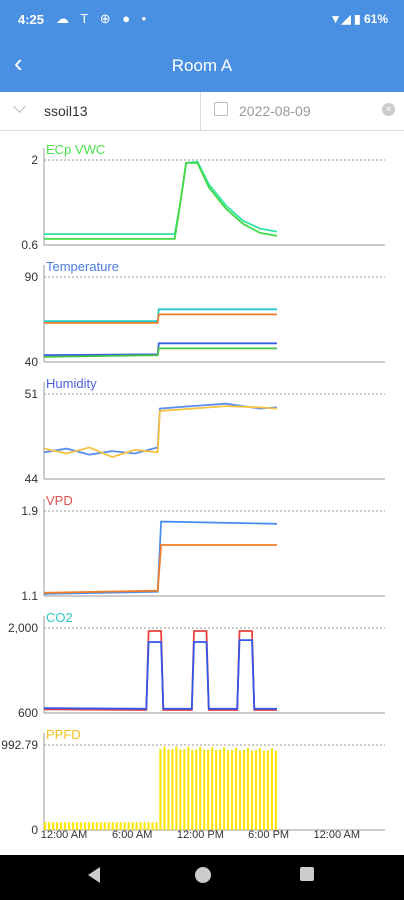 The height and width of the screenshot is (900, 404). What do you see at coordinates (203, 875) in the screenshot?
I see `nav-home-icon` at bounding box center [203, 875].